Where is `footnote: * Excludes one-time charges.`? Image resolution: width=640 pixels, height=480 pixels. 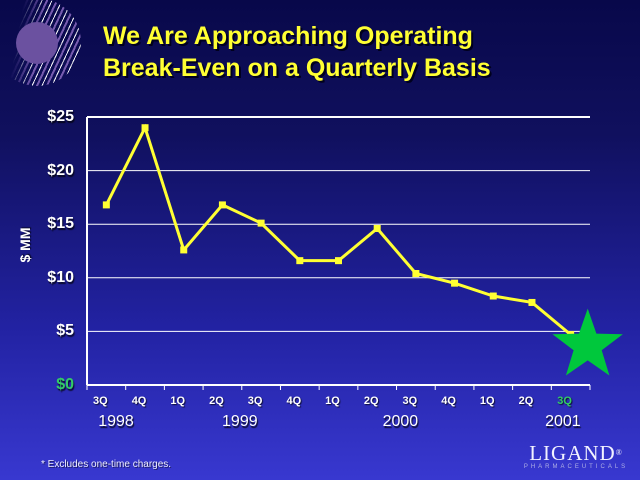 footnote: * Excludes one-time charges. is located at coordinates (106, 464).